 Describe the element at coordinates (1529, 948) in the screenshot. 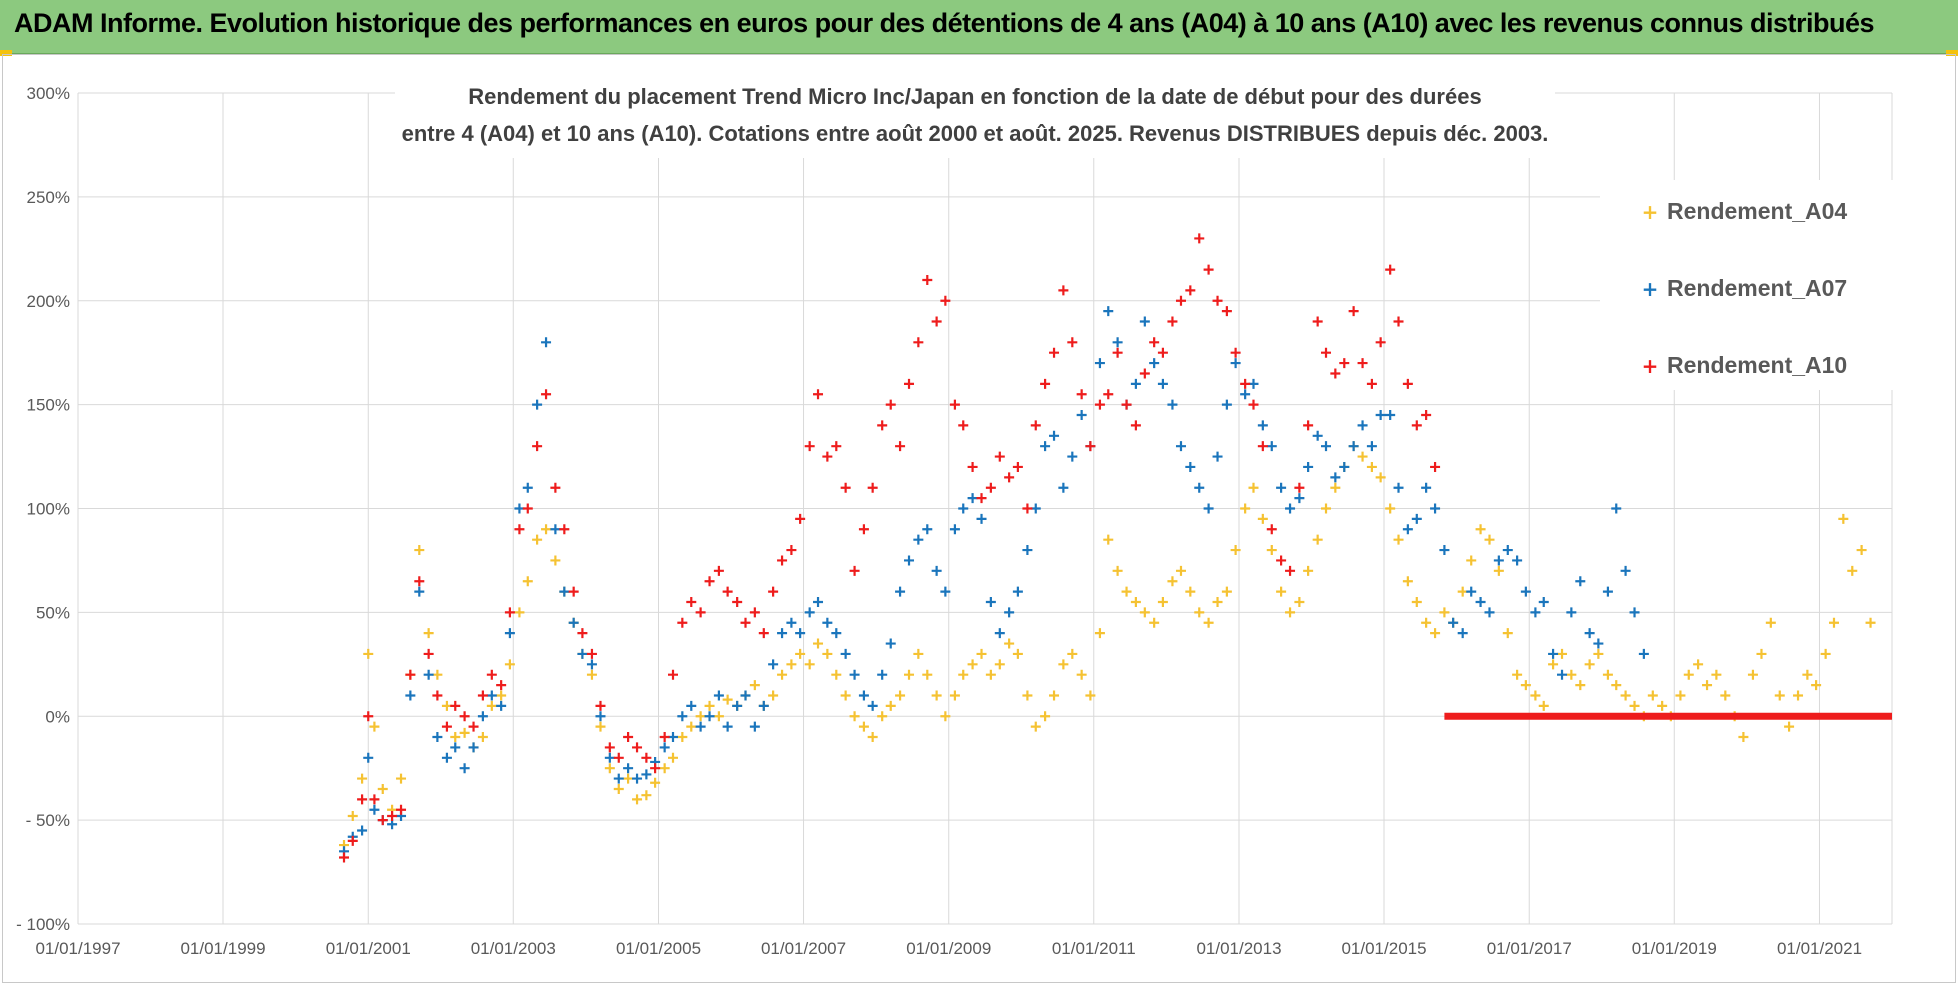

I see `x-tick-label: 01/01/2017` at that location.